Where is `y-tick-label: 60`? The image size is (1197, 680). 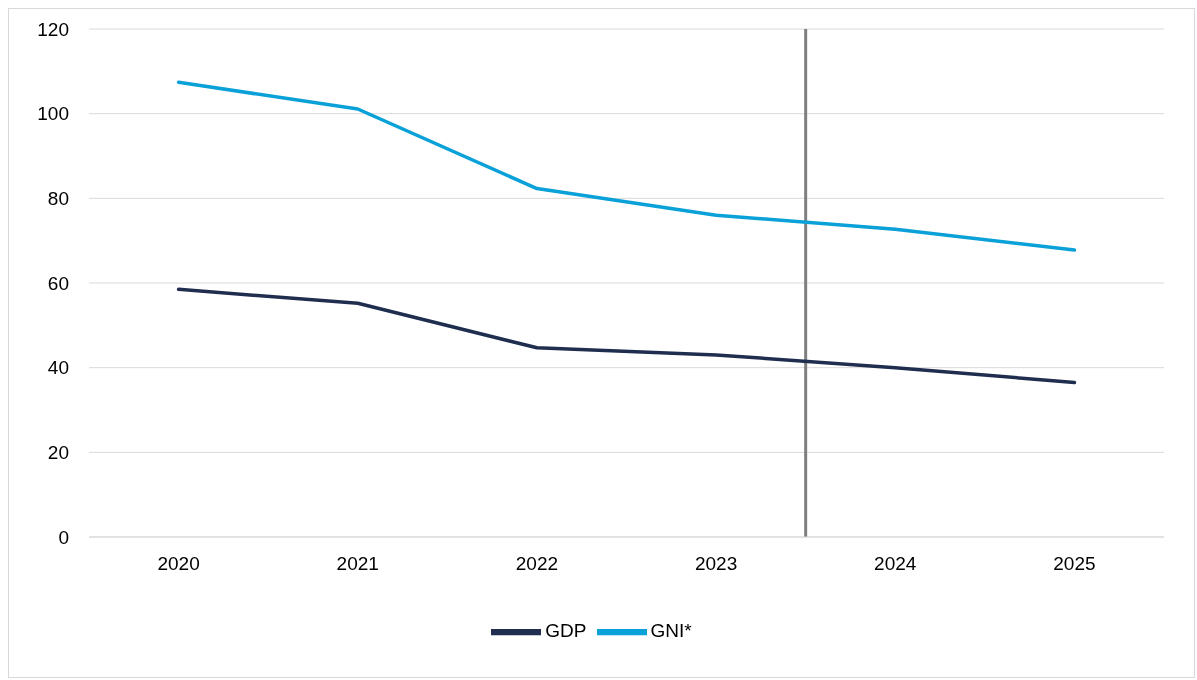 y-tick-label: 60 is located at coordinates (58, 283).